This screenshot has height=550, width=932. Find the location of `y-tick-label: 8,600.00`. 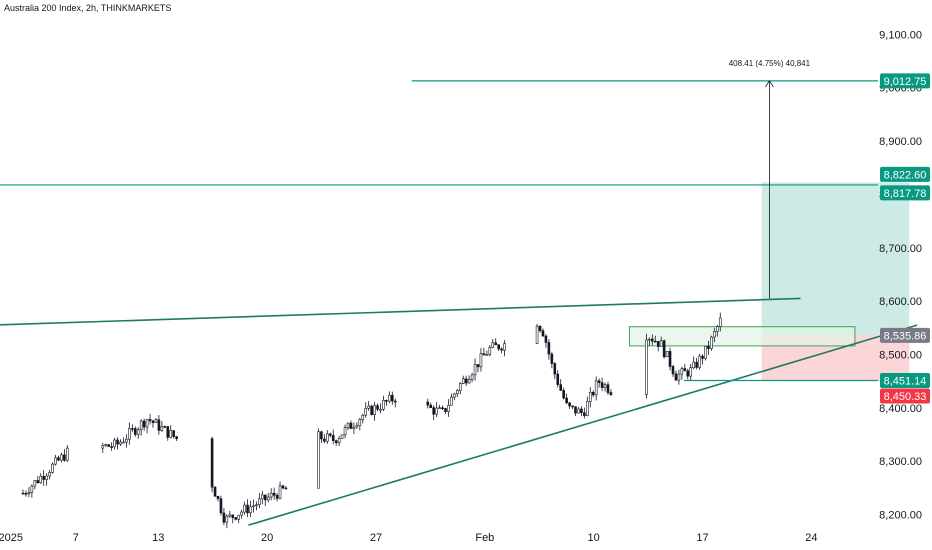

y-tick-label: 8,600.00 is located at coordinates (900, 302).